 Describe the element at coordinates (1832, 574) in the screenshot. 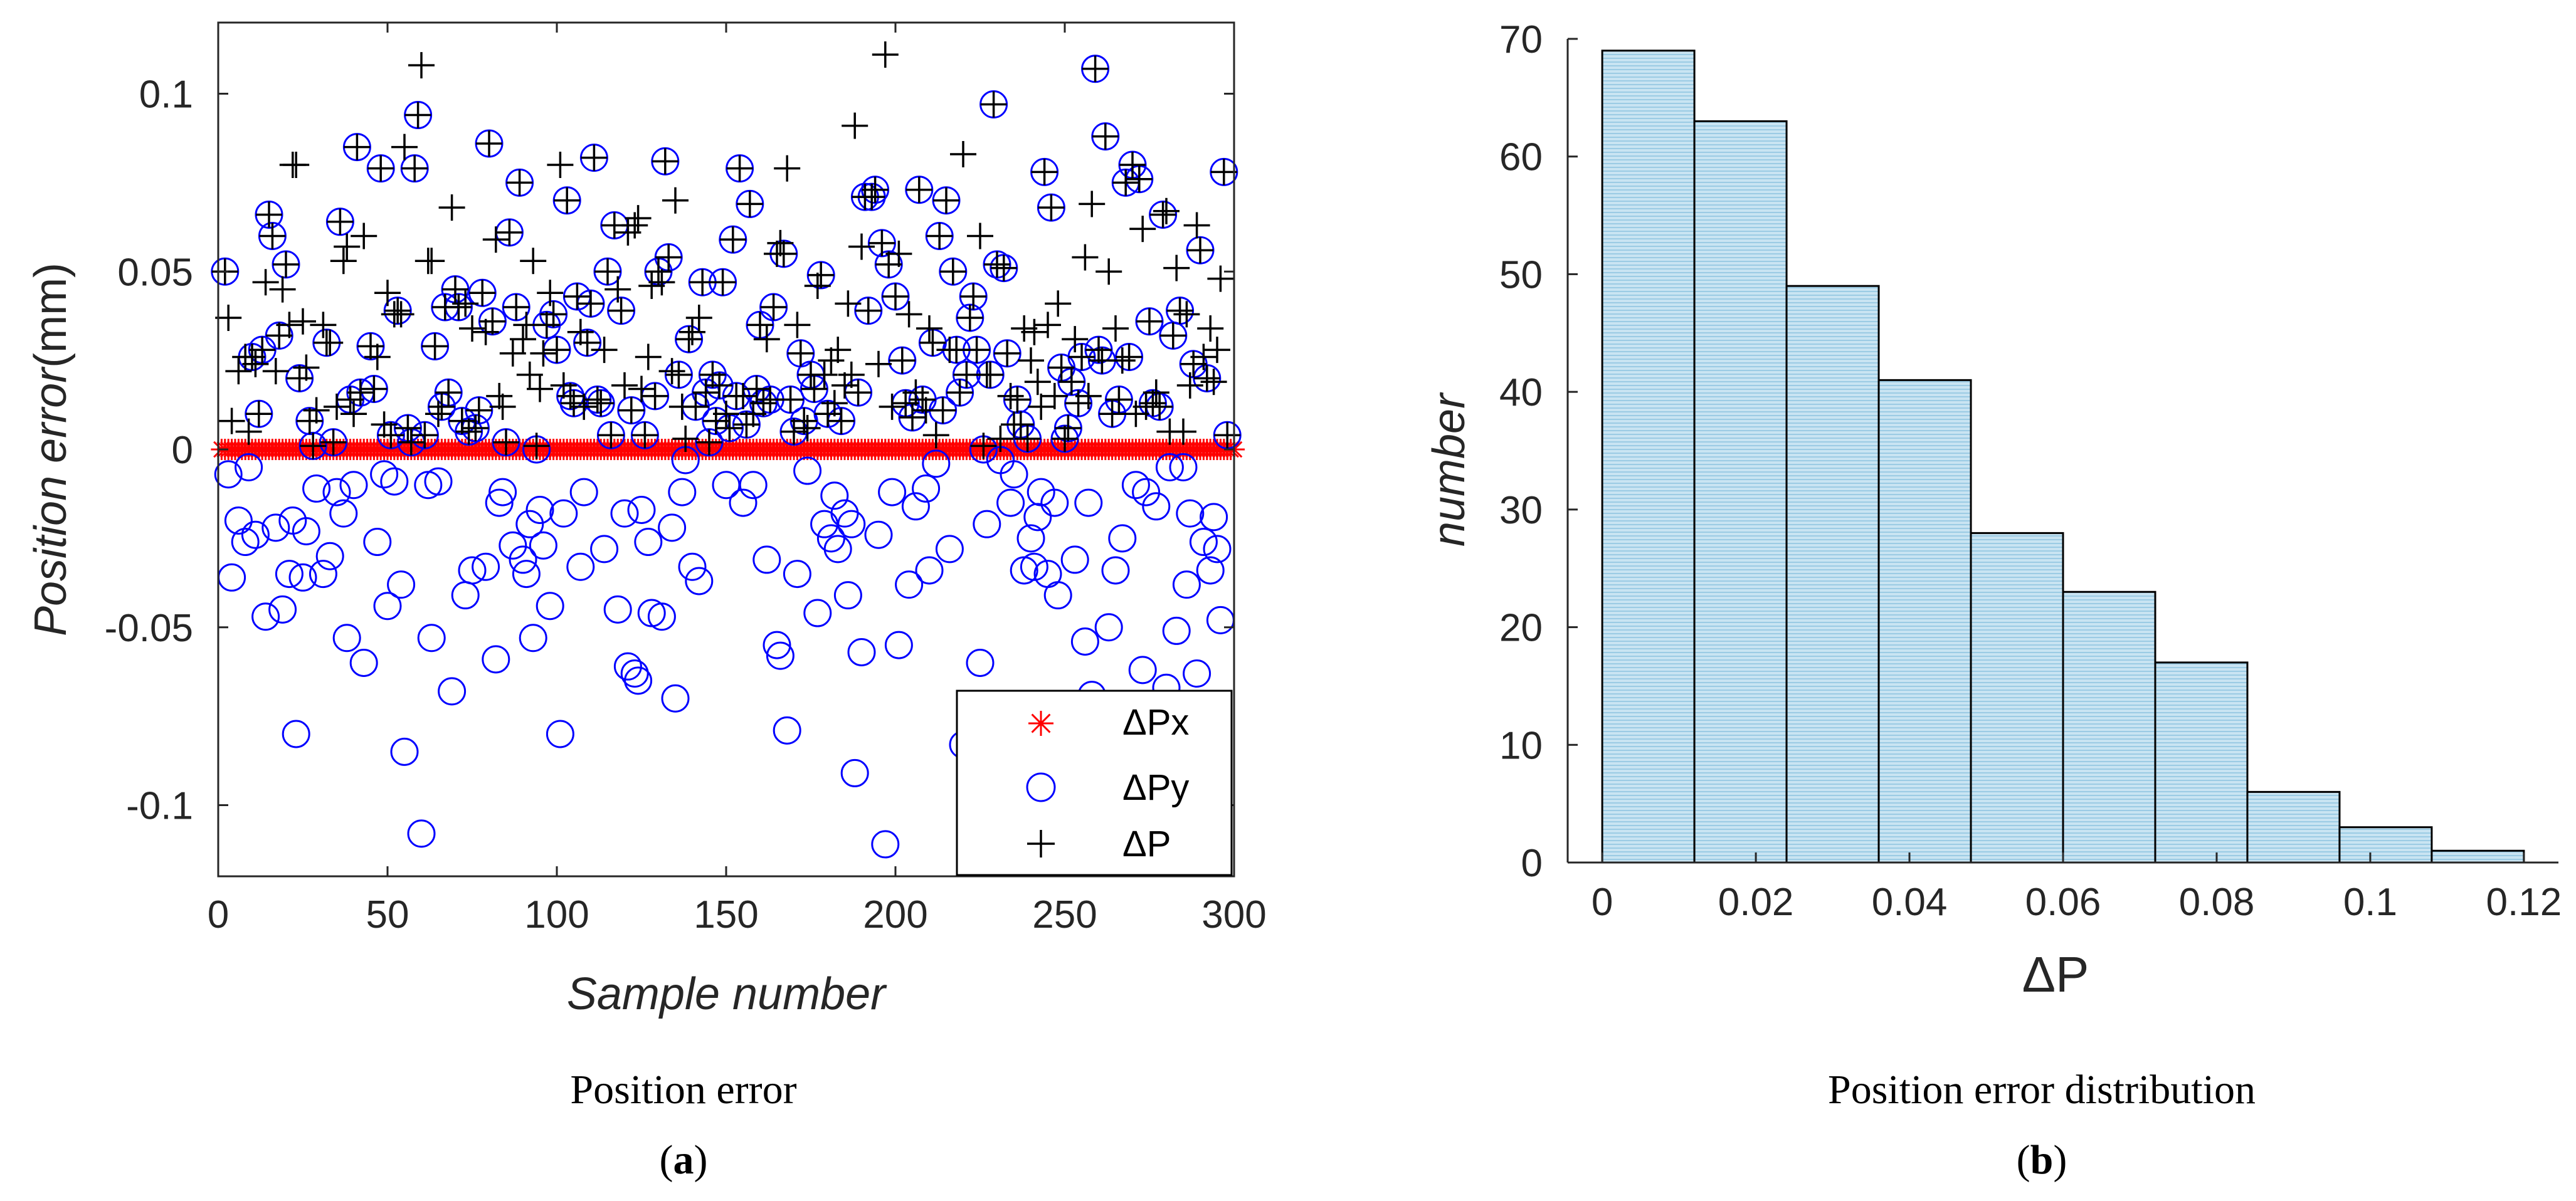

I see `histogram-bar` at that location.